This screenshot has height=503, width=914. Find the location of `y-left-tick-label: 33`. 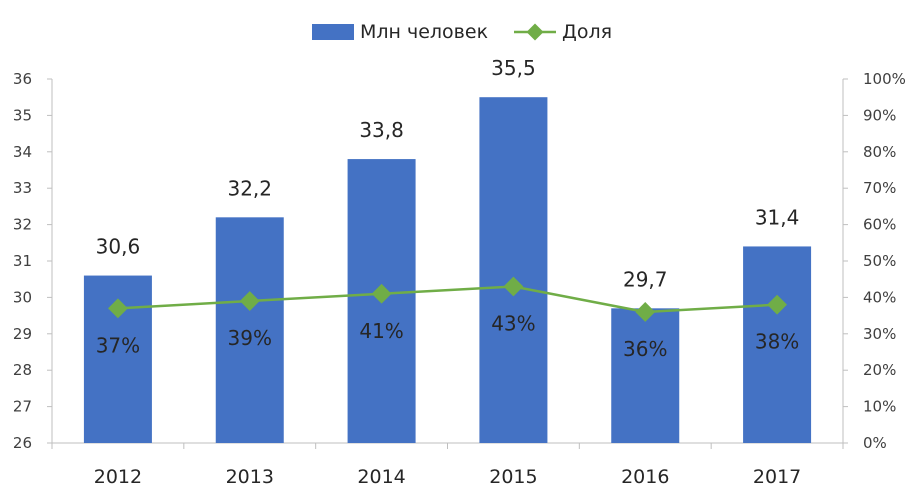

y-left-tick-label: 33 is located at coordinates (22, 188).